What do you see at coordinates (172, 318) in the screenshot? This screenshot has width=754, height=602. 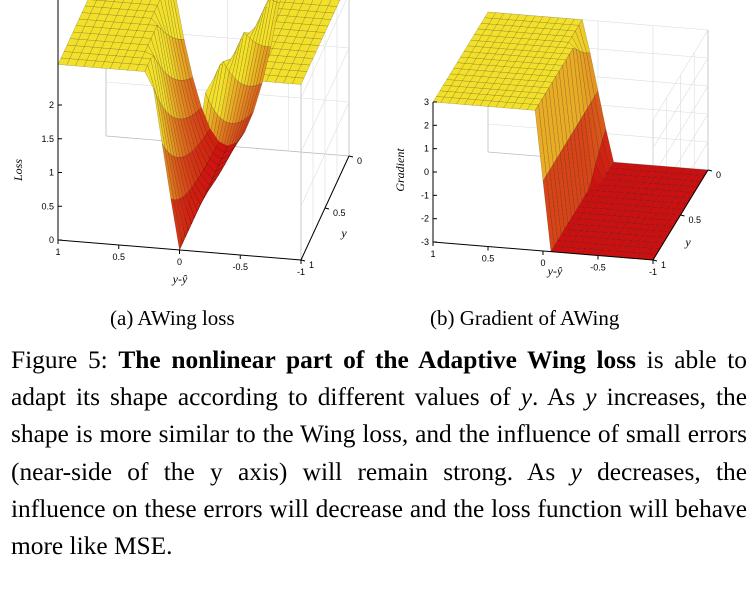 I see `panel-a-caption: (a) AWing loss` at bounding box center [172, 318].